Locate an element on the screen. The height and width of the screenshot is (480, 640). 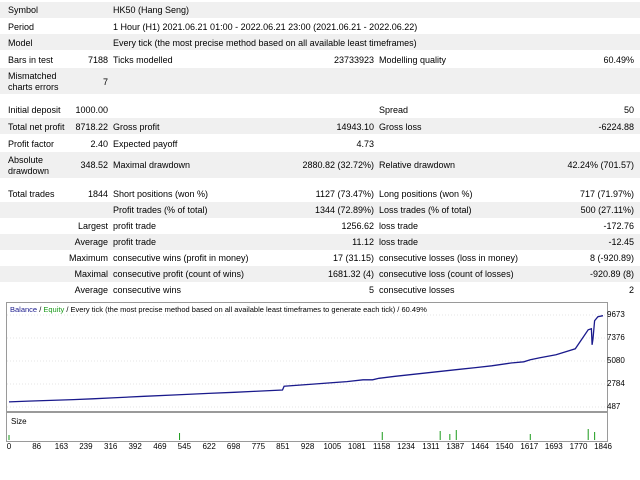
pf-label: Profit factor is located at coordinates (31, 144).